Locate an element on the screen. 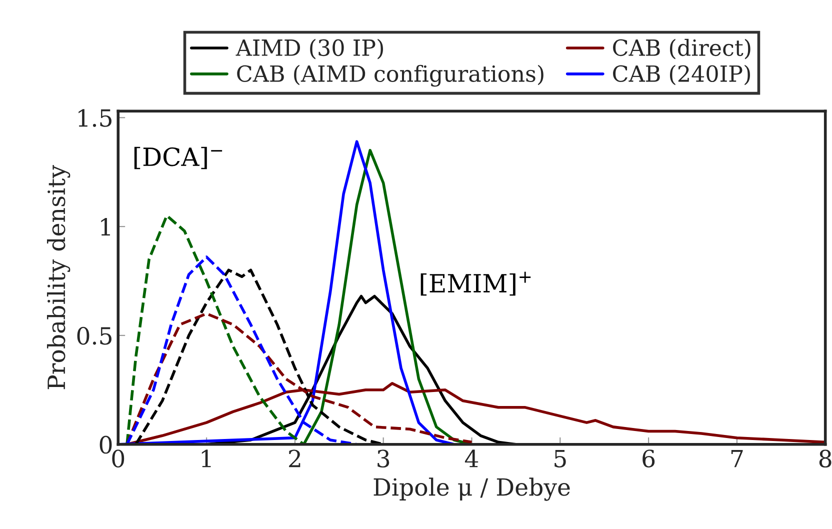  x-tick-label: 2 is located at coordinates (294, 459).